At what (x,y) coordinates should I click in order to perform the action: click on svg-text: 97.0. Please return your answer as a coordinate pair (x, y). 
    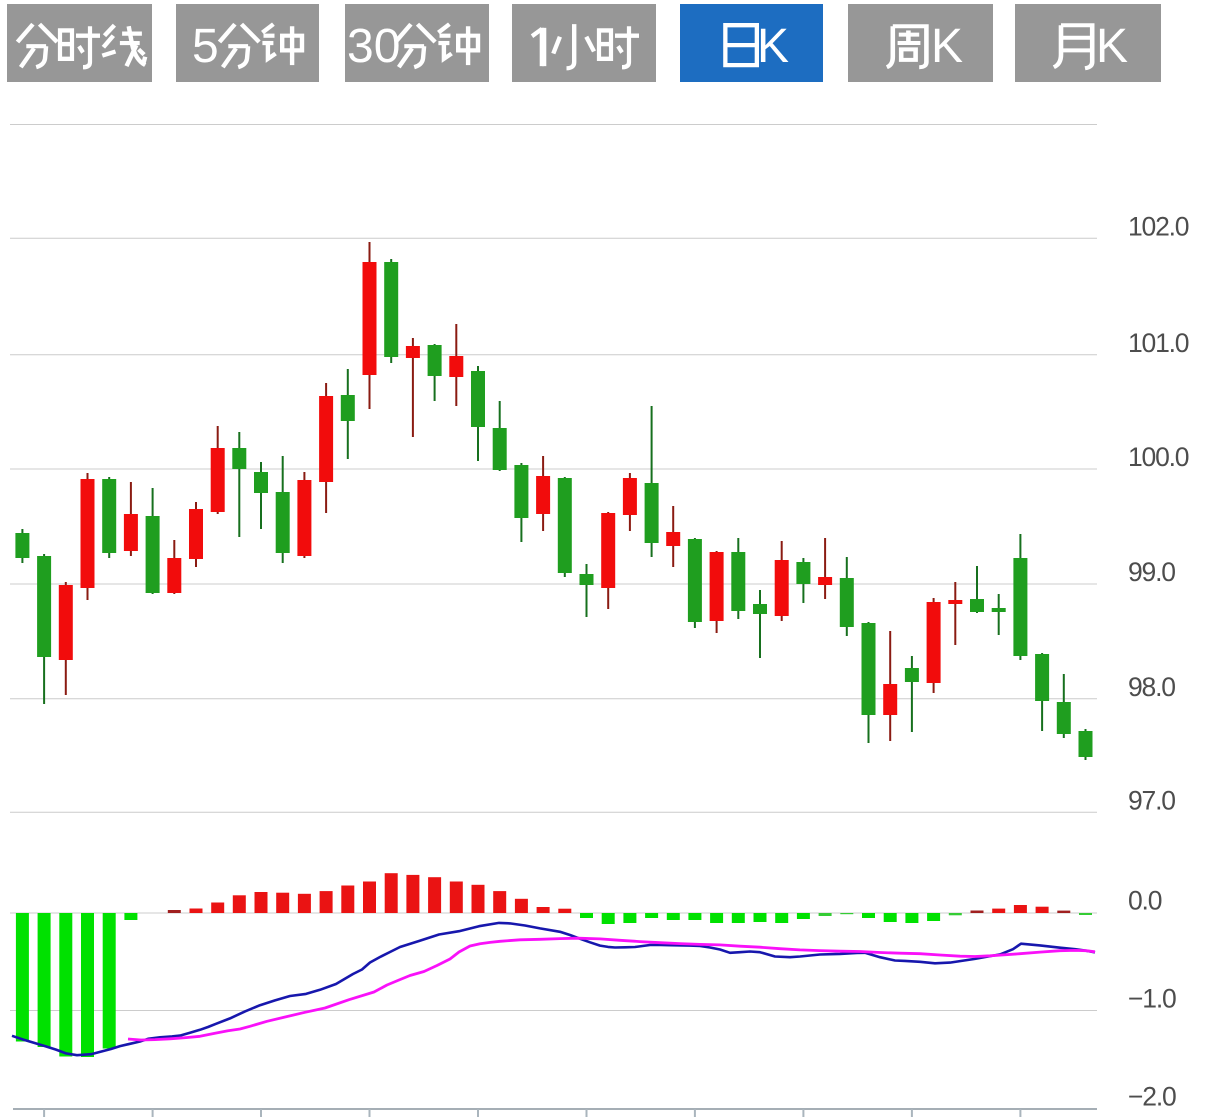
    Looking at the image, I should click on (1151, 800).